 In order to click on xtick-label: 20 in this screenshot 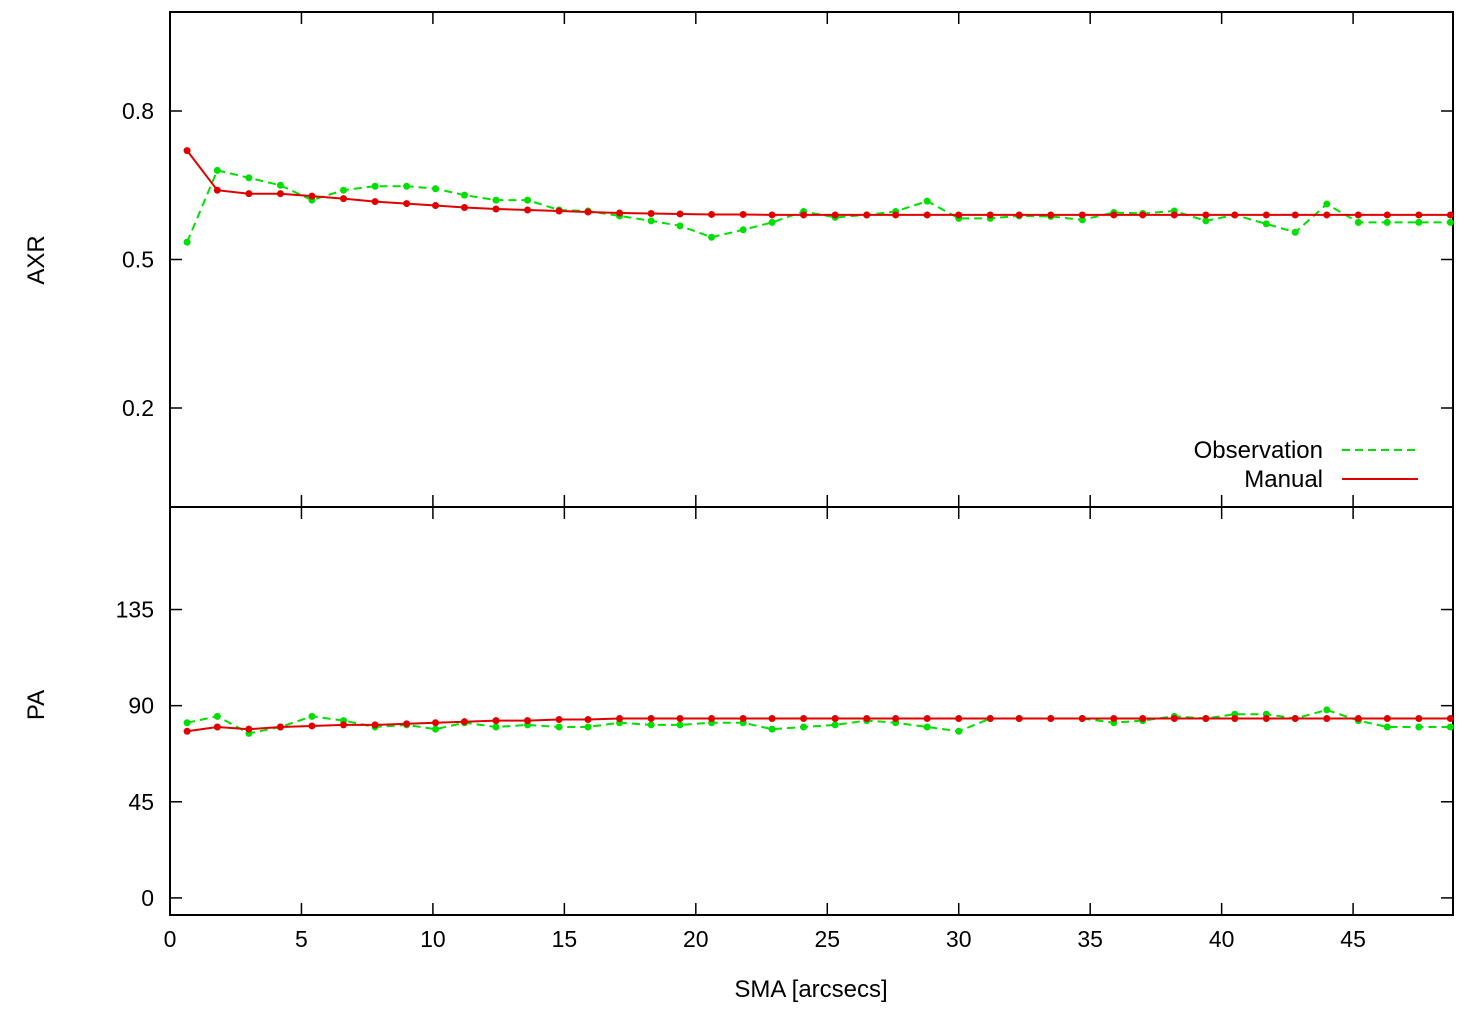, I will do `click(696, 939)`.